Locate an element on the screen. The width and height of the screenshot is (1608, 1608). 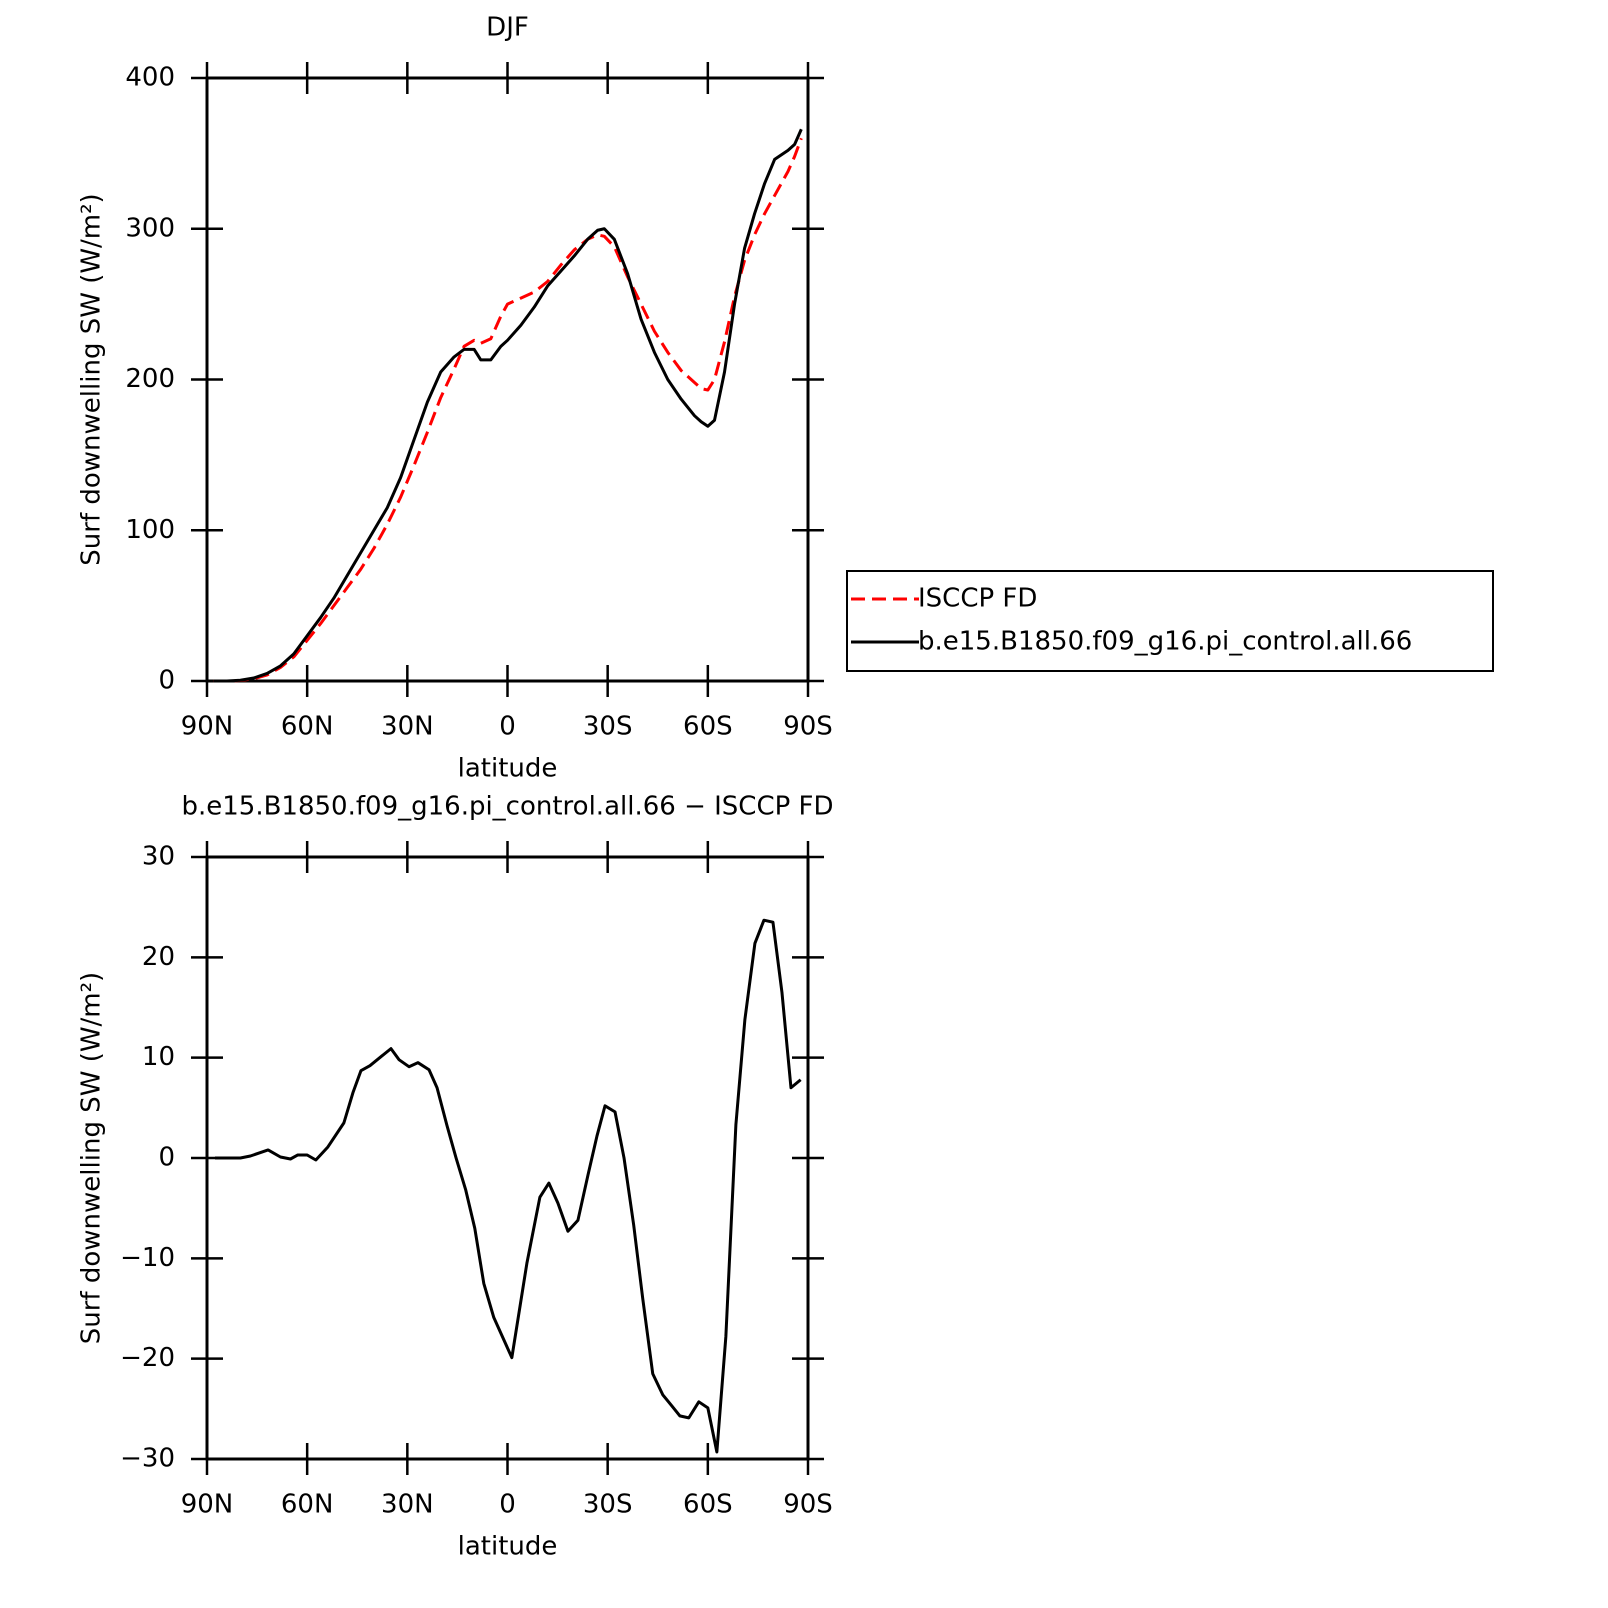
legend-box is located at coordinates (1170, 621).